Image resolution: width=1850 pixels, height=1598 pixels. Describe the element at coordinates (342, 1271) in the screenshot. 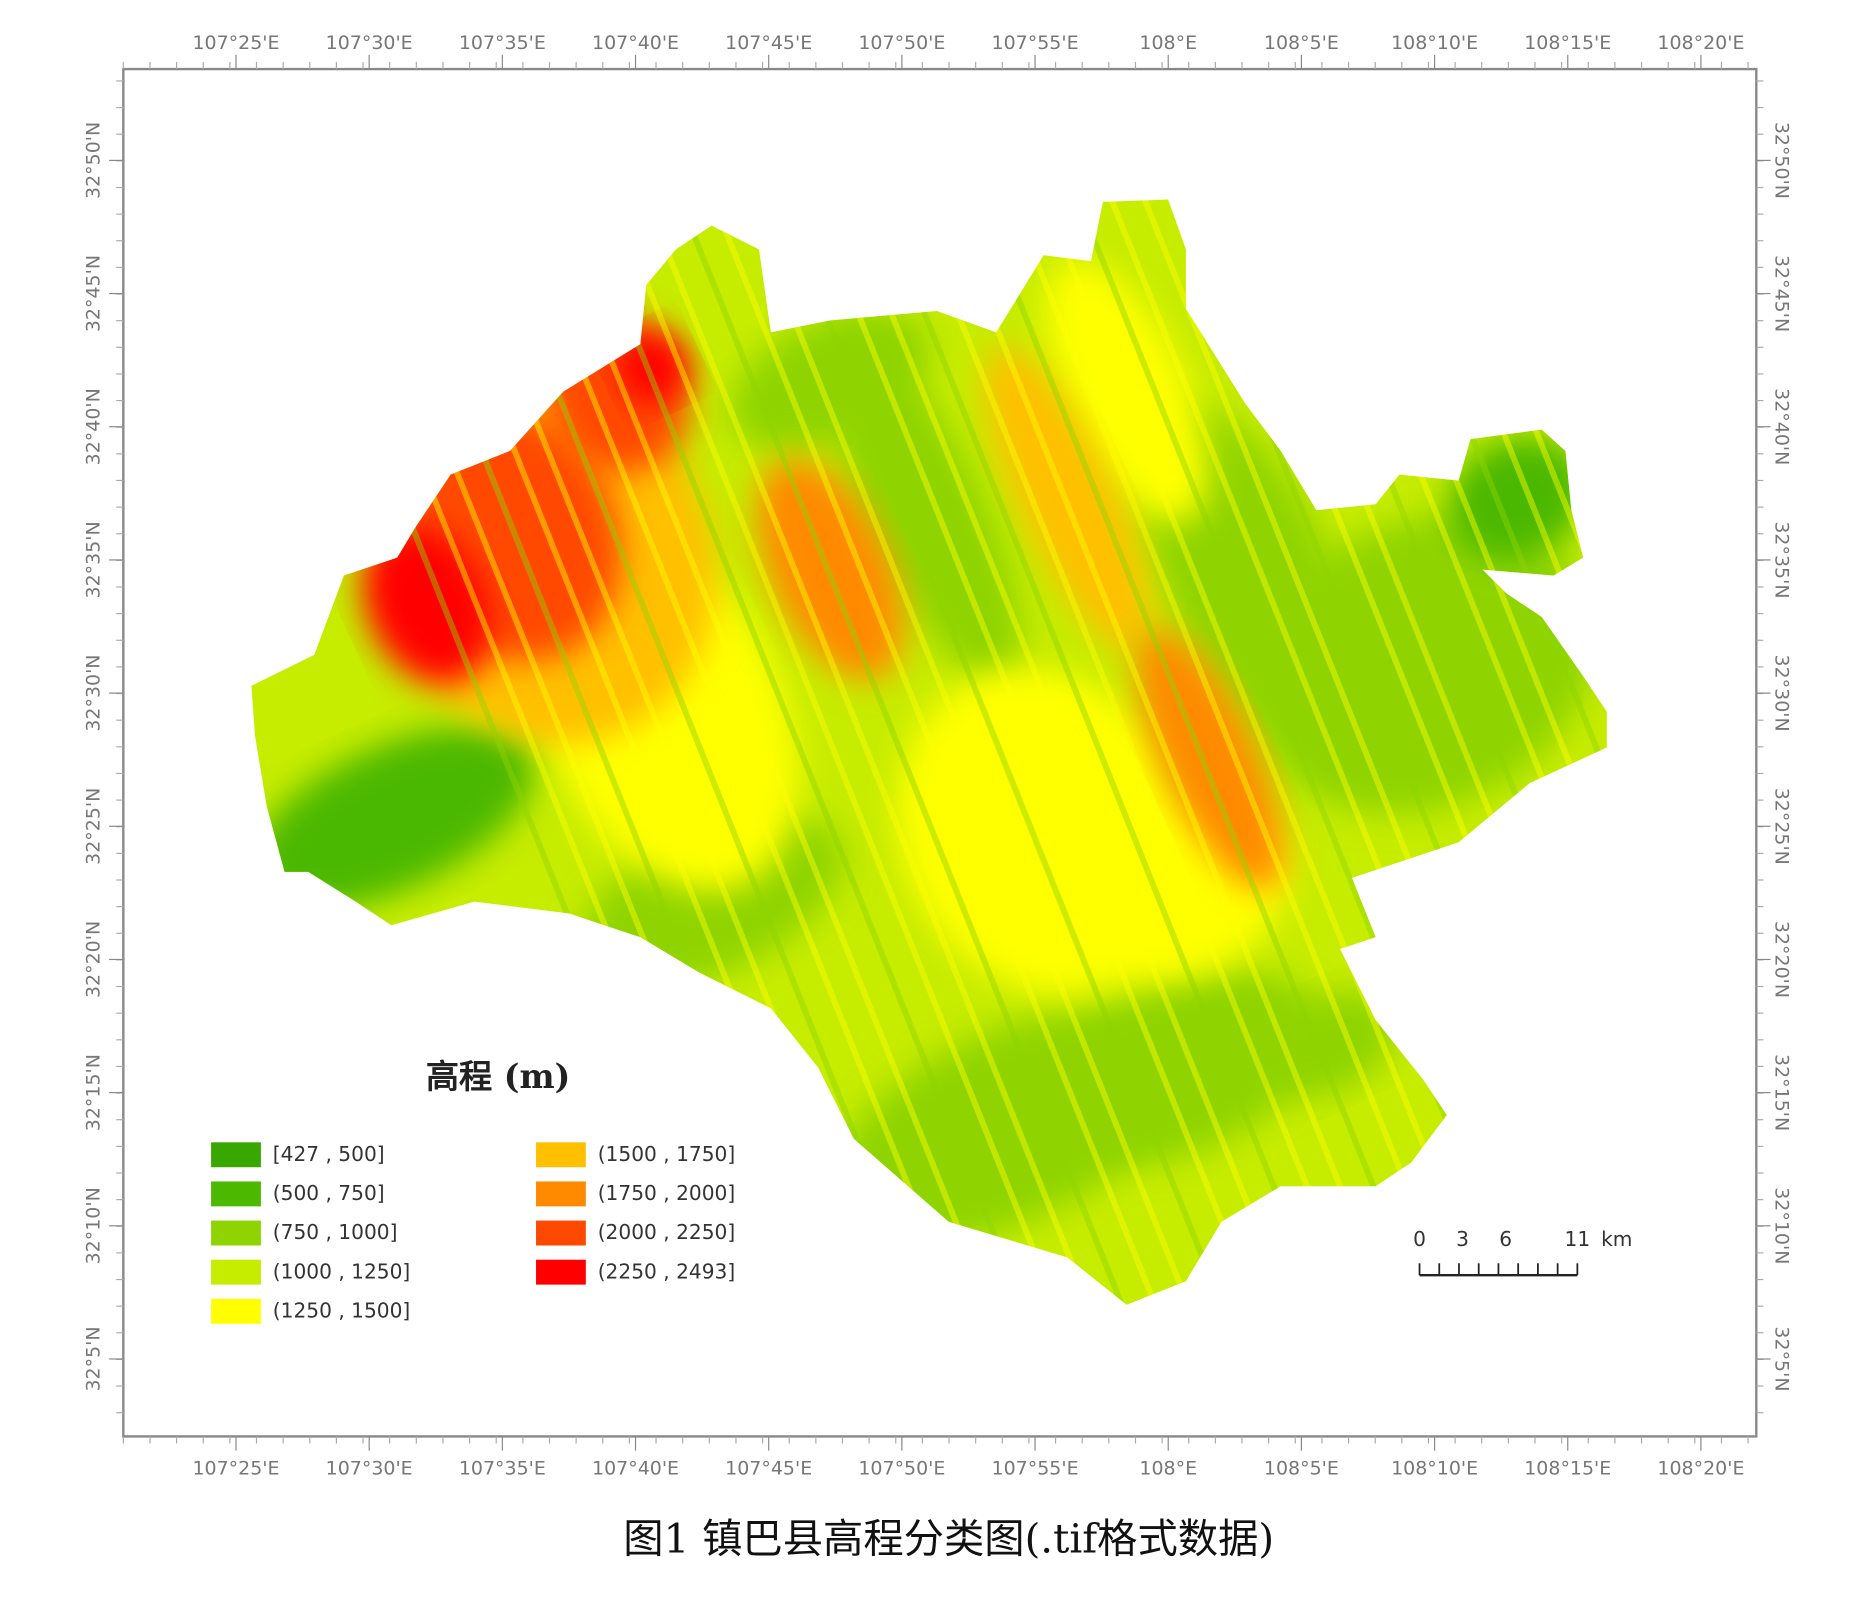

I see `legend-label: (1000 , 1250]` at that location.